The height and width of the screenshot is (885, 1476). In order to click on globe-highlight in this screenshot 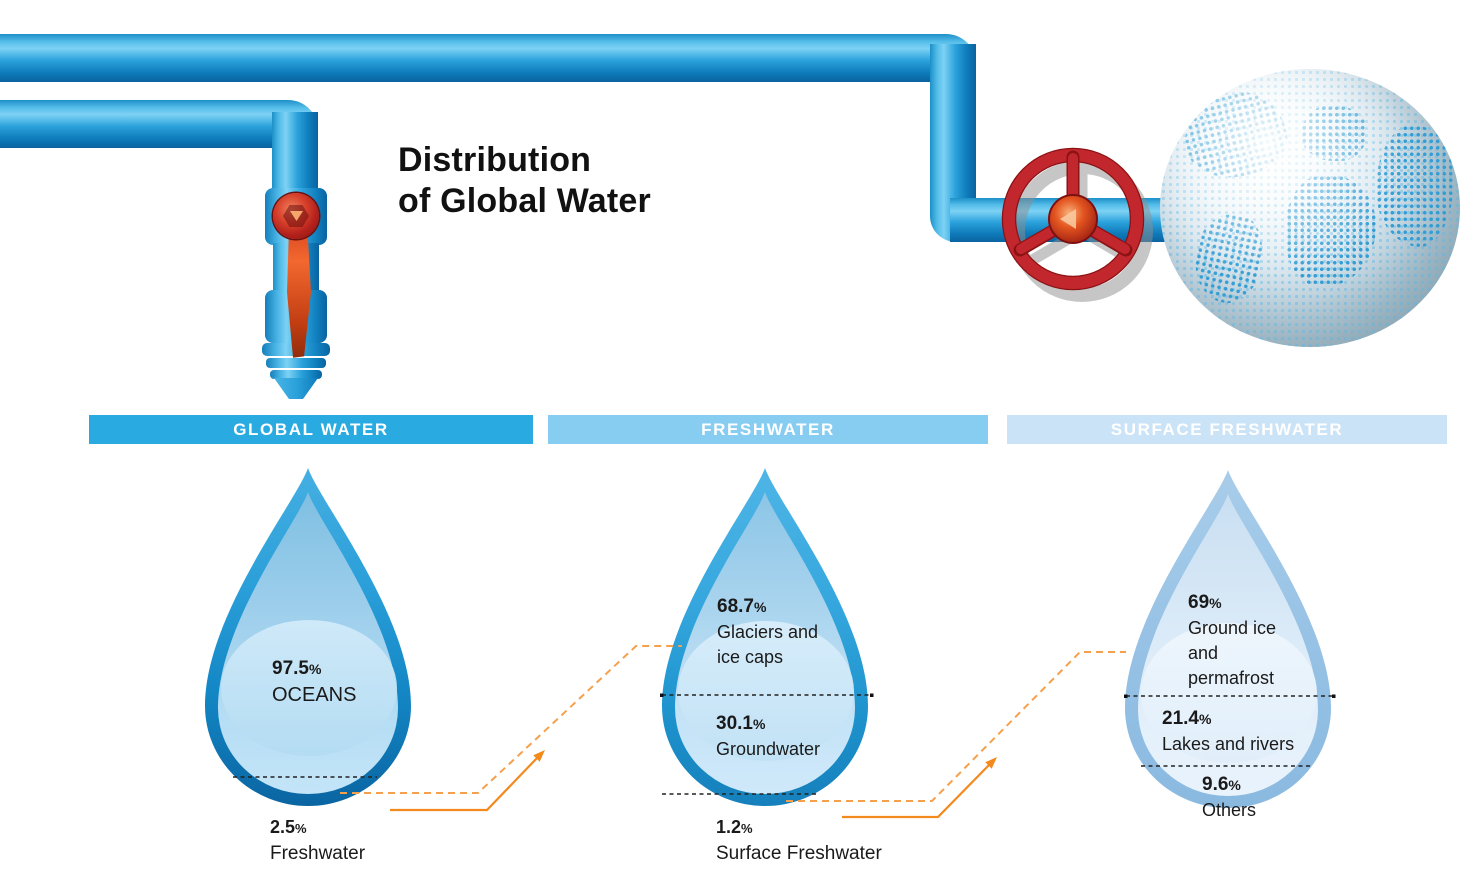, I will do `click(1310, 208)`.